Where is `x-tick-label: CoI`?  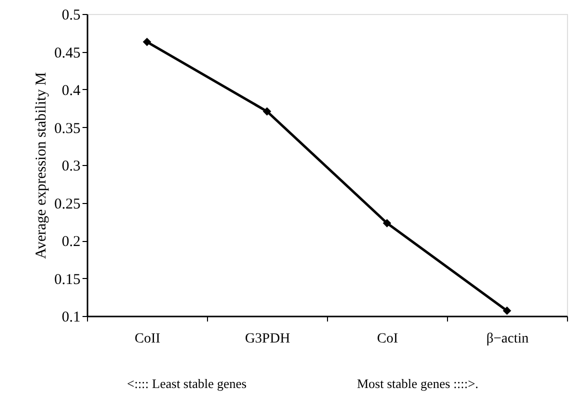 x-tick-label: CoI is located at coordinates (387, 339).